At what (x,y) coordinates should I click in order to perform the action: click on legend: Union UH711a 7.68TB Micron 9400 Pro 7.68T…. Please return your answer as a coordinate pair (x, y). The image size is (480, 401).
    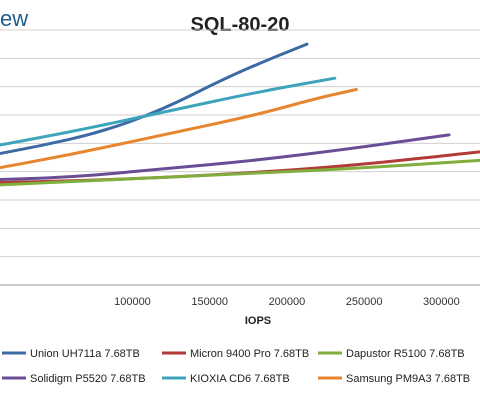
    Looking at the image, I should click on (236, 366).